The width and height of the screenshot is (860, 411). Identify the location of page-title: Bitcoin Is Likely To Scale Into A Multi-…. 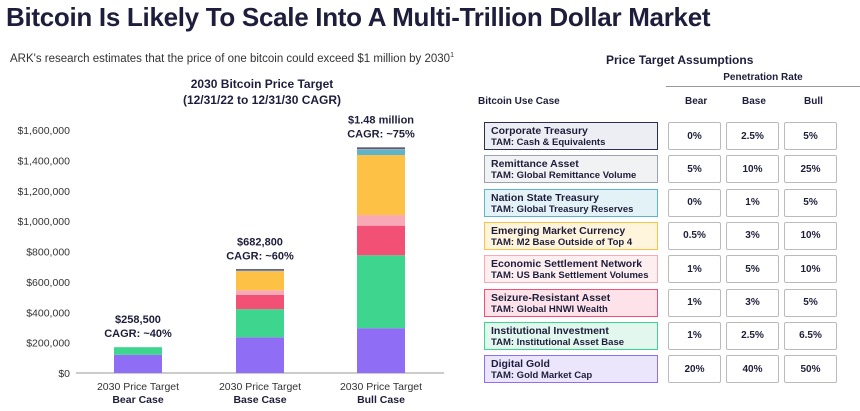
(358, 17).